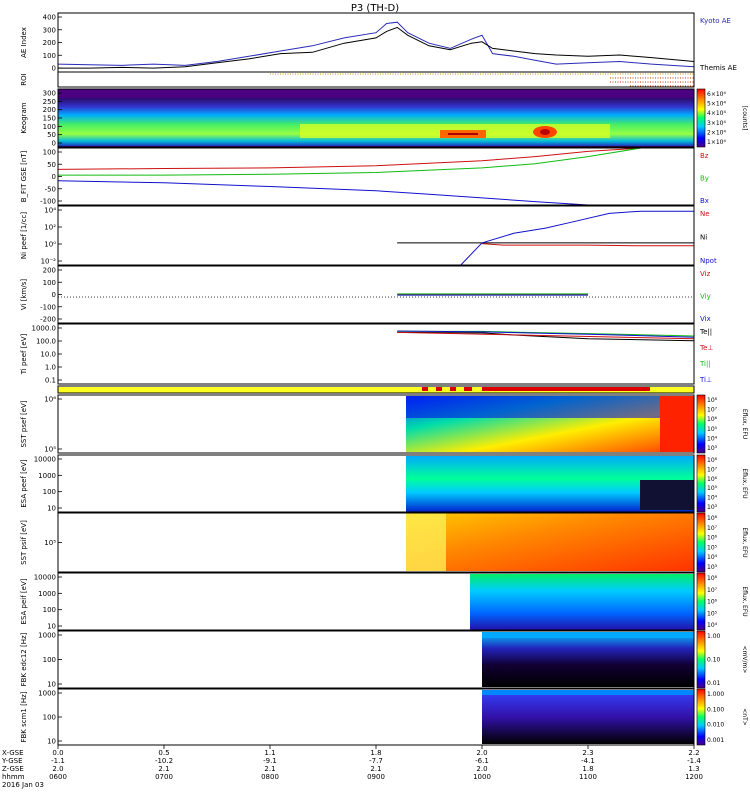 This screenshot has width=750, height=800. Describe the element at coordinates (24, 79) in the screenshot. I see `ylabel-roi: ROI` at that location.